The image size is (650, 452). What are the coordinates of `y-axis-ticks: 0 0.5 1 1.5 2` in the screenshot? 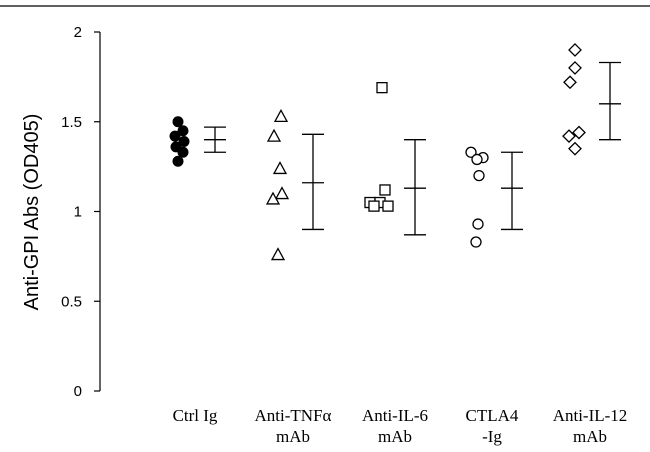 It's located at (80, 212).